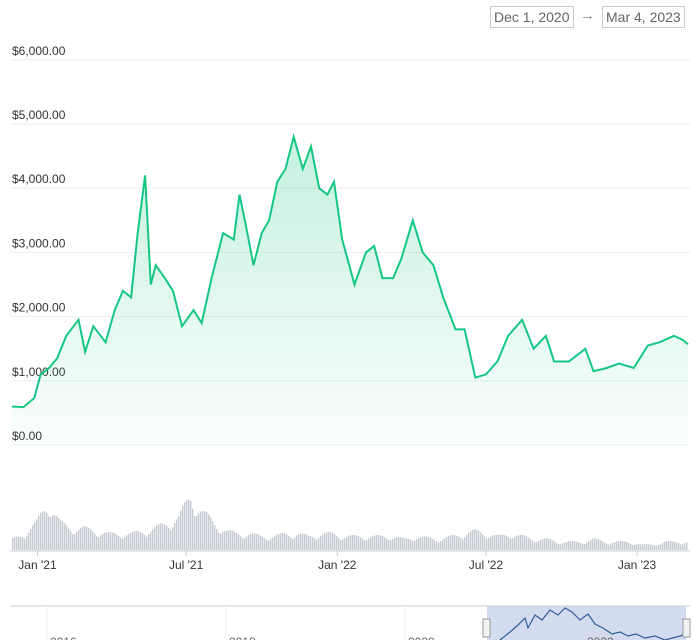  What do you see at coordinates (242, 637) in the screenshot?
I see `navigator-label: 2018` at bounding box center [242, 637].